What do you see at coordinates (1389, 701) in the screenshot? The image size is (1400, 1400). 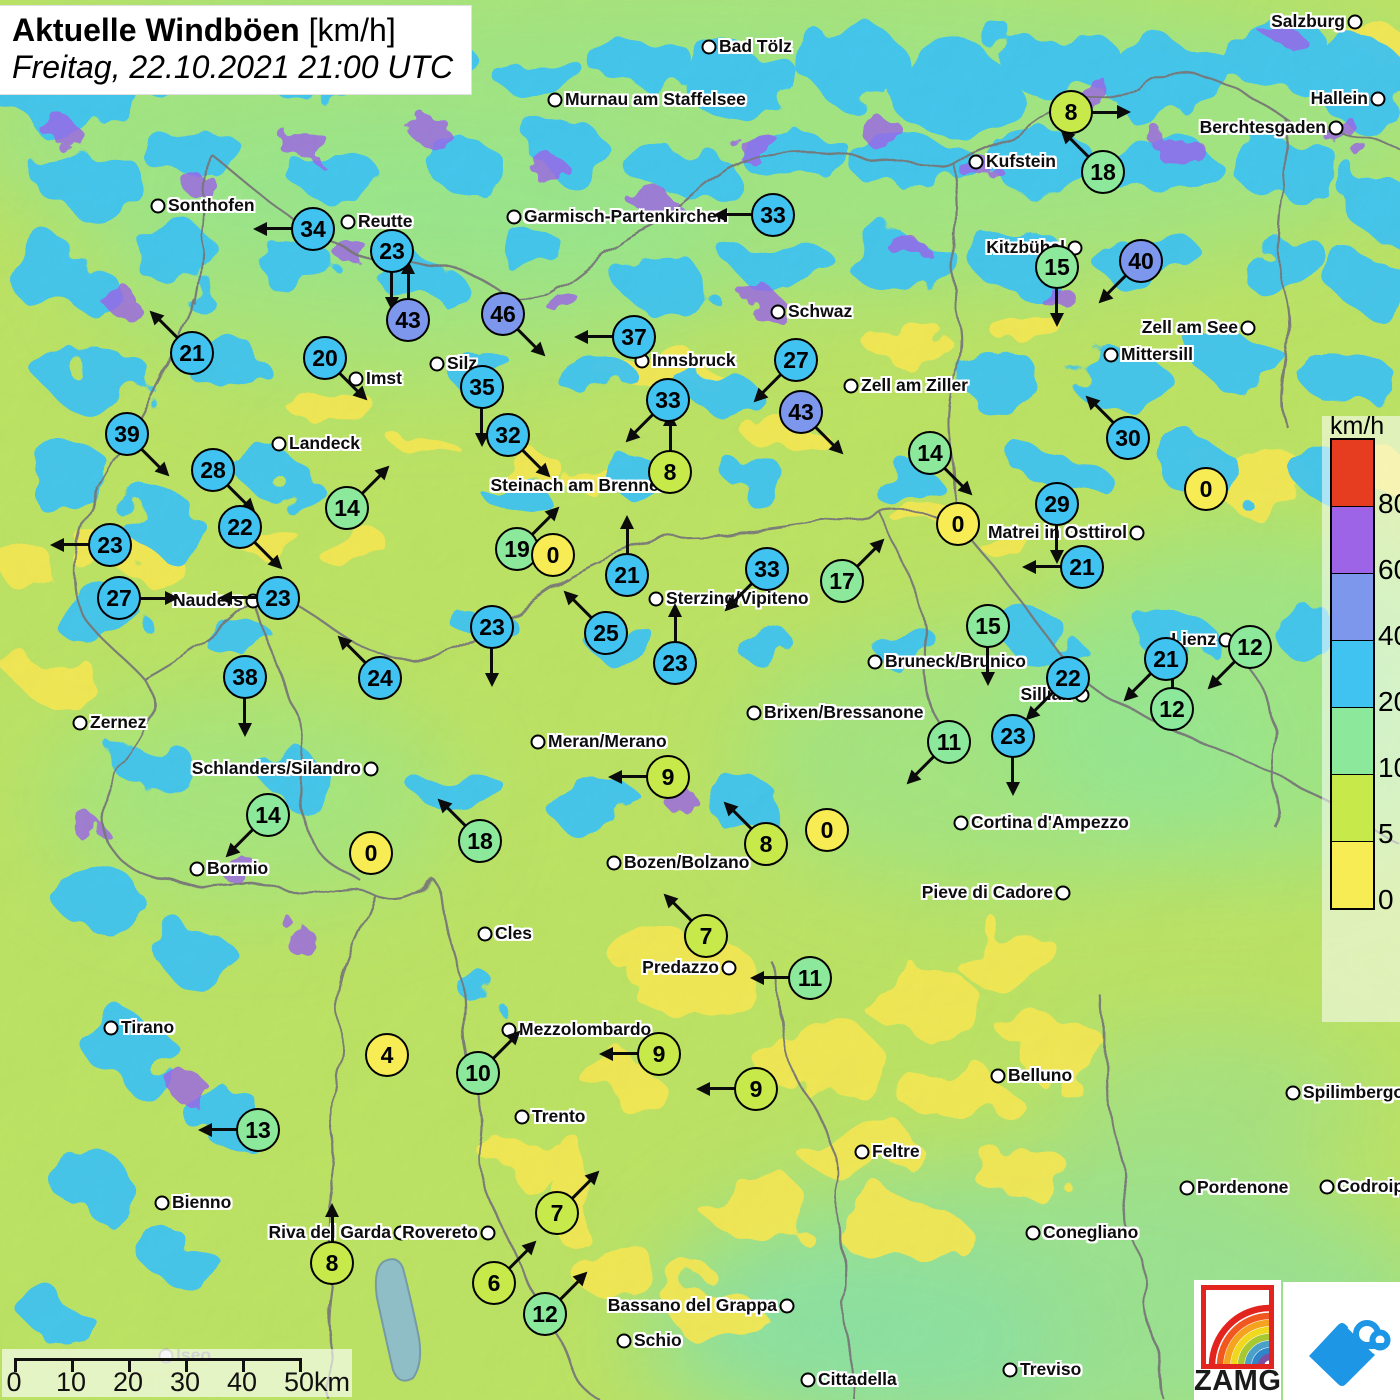 I see `legend-tick-label: 20` at bounding box center [1389, 701].